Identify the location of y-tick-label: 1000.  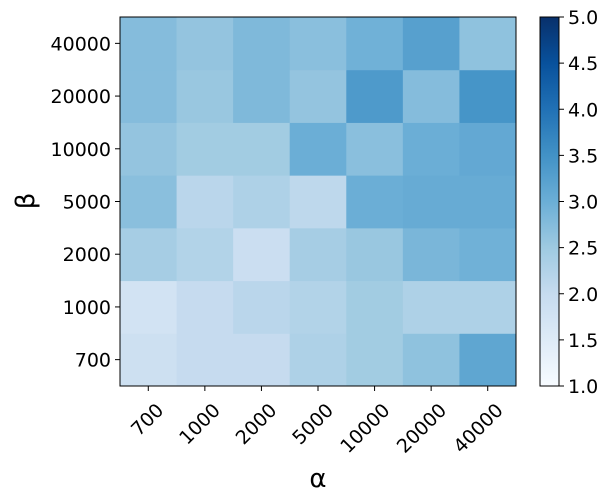
(87, 308).